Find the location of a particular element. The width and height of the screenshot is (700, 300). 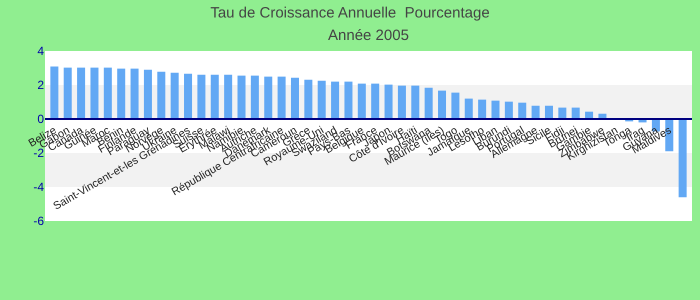

y-tick-label: 2 is located at coordinates (40, 85).